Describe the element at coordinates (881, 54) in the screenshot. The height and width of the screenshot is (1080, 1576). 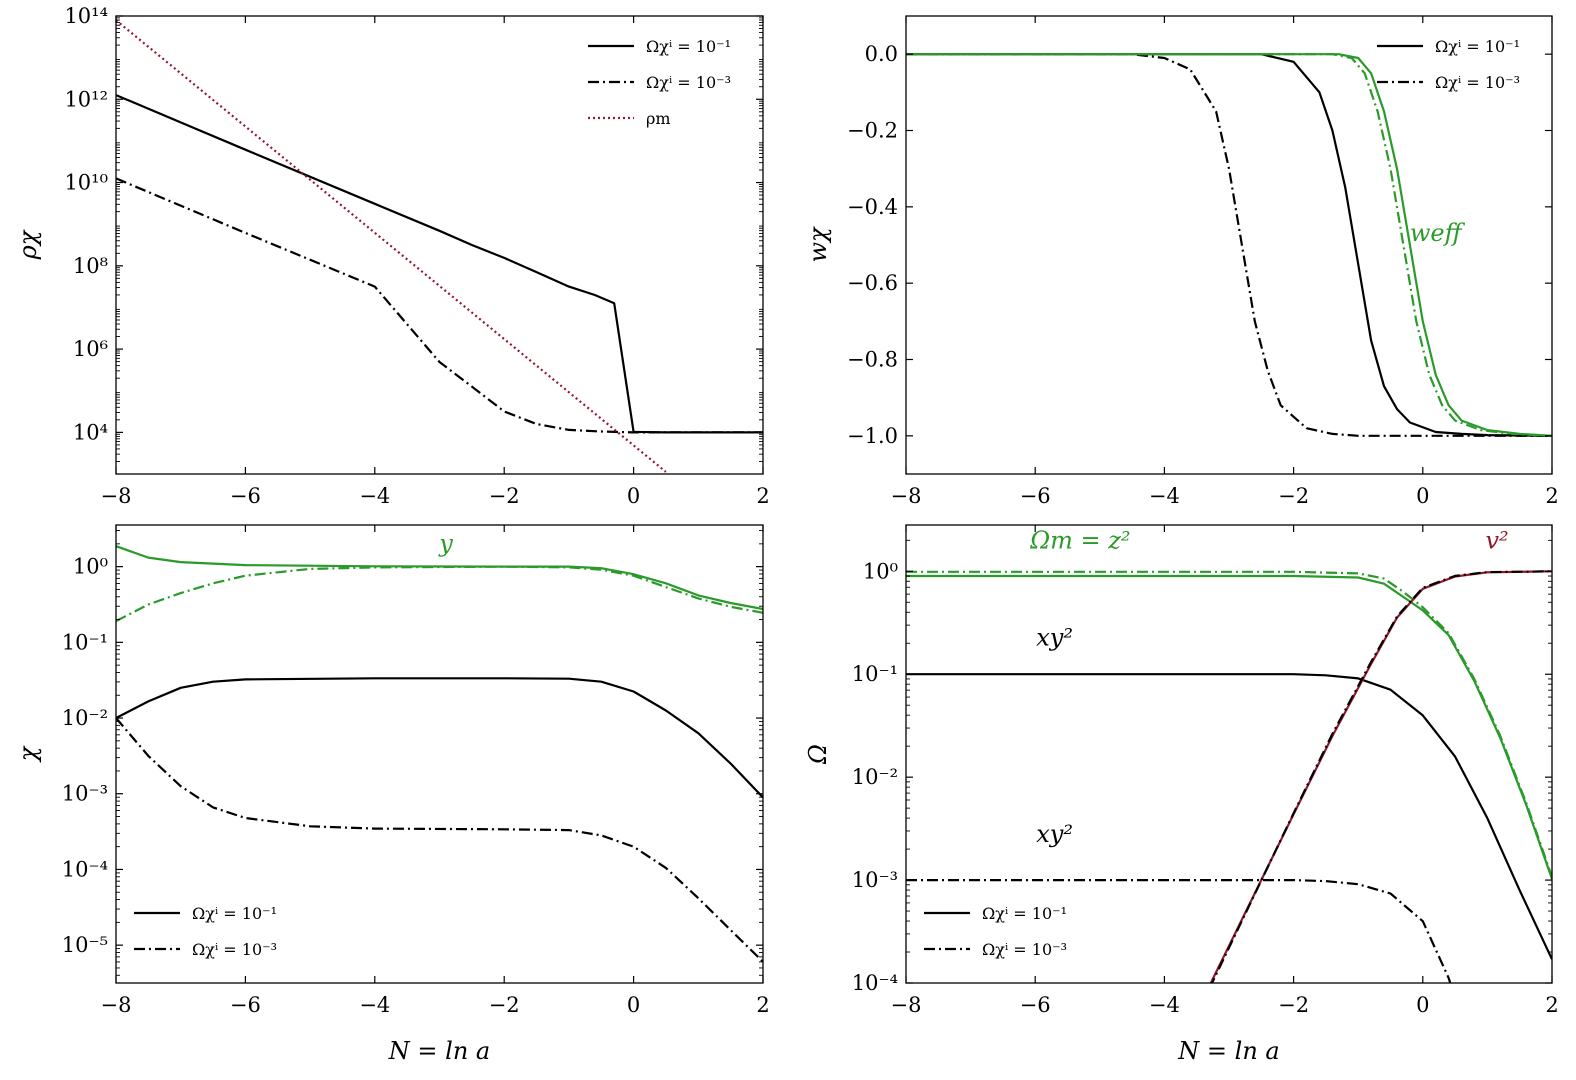
I see `y-tick-label-w-0: 0.0` at that location.